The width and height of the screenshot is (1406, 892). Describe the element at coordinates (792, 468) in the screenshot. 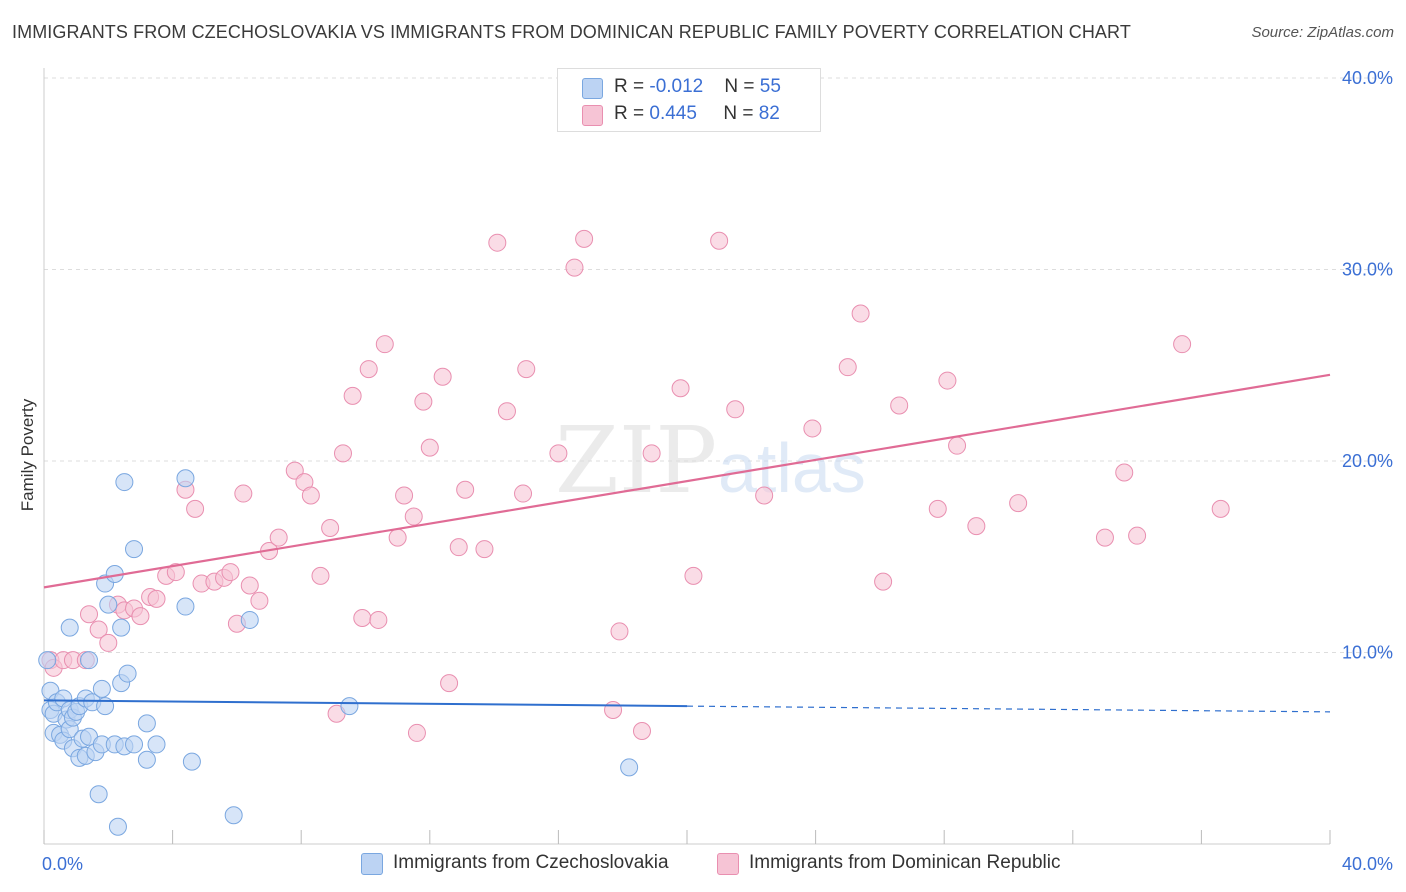

I see `watermark-atlas: atlas` at that location.